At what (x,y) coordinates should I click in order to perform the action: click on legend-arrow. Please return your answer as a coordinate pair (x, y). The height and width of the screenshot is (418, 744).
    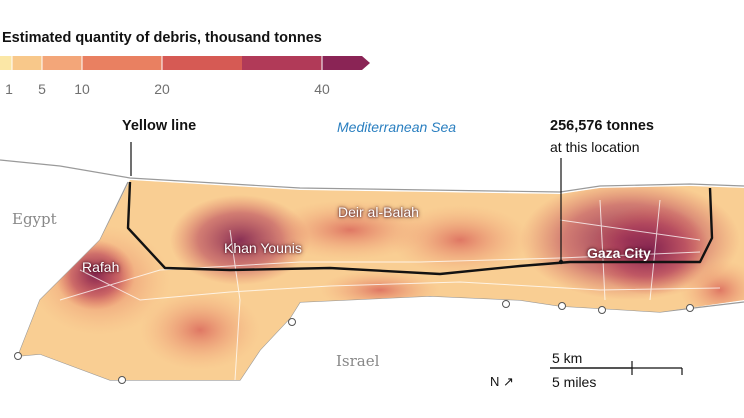
    Looking at the image, I should click on (346, 63).